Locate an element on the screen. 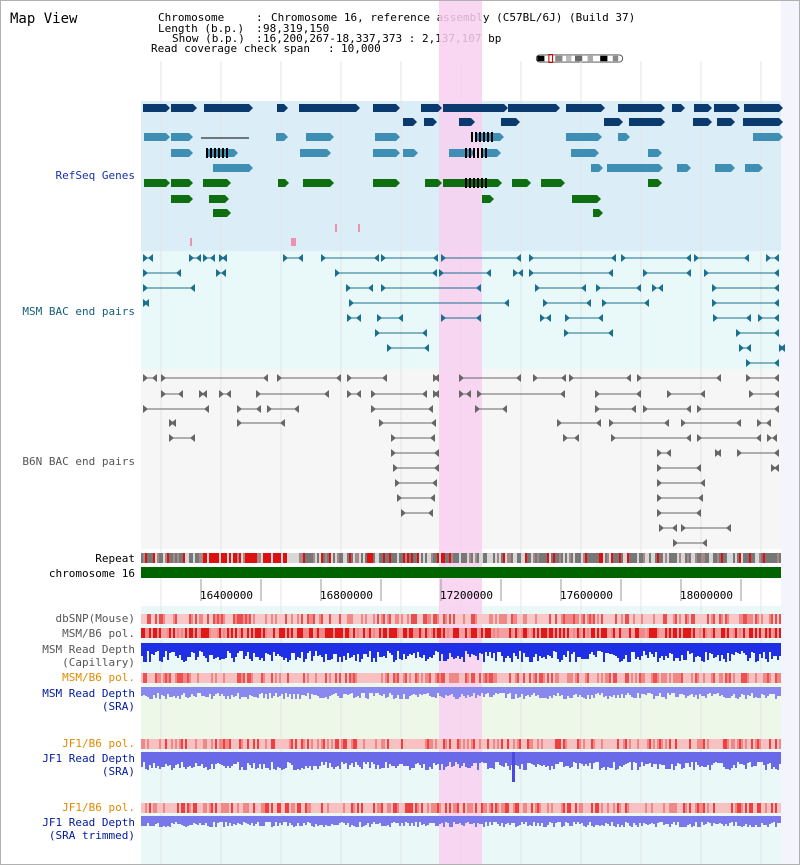 This screenshot has height=865, width=800. track-label-msm-b6-pol-2: MSM/B6 pol. is located at coordinates (98, 677).